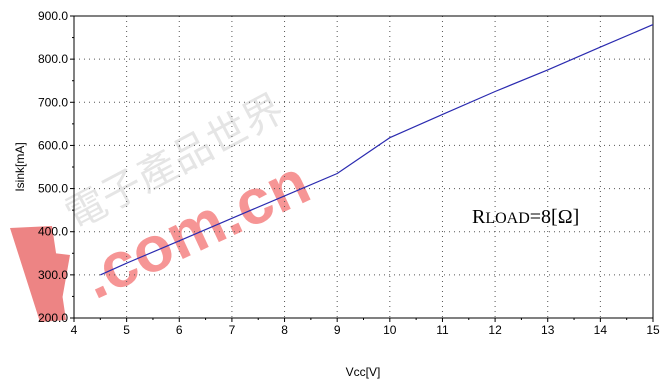 Image resolution: width=671 pixels, height=383 pixels. I want to click on annotation: RLOAD=8[Ω], so click(525, 217).